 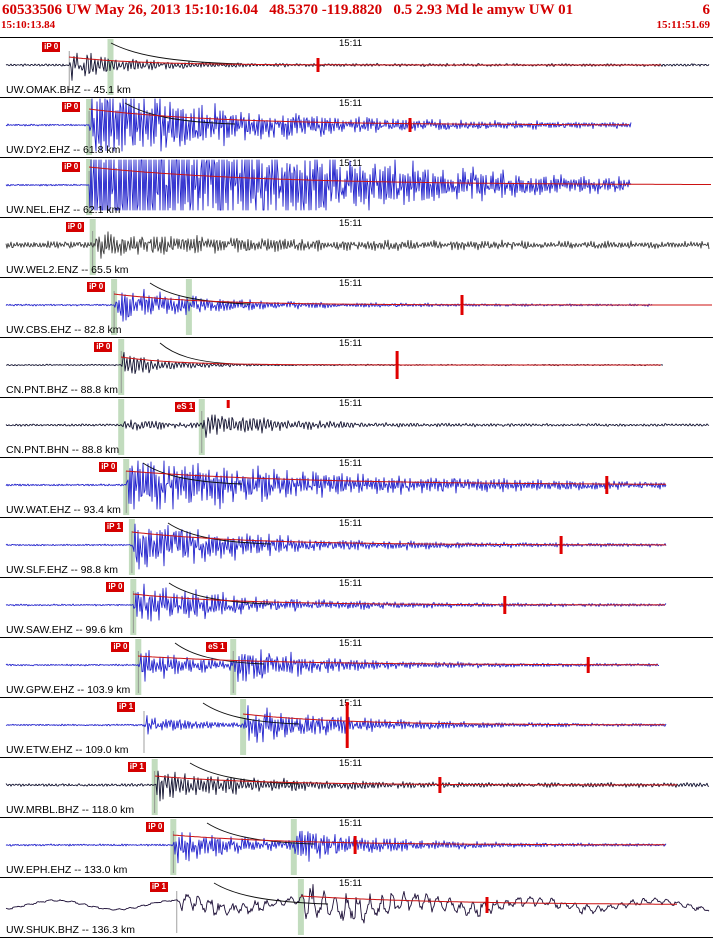 What do you see at coordinates (64, 630) in the screenshot?
I see `station-label: UW.SAW.EHZ -- 99.6 km` at bounding box center [64, 630].